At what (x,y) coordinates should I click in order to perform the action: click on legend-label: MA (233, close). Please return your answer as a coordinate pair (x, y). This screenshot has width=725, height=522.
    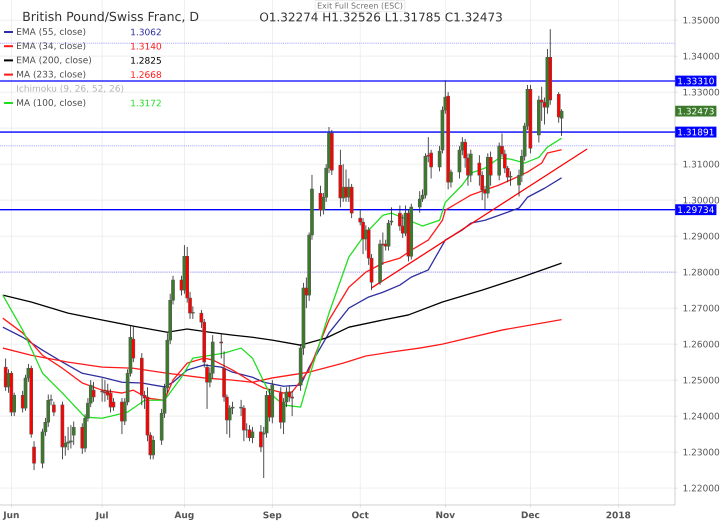
    Looking at the image, I should click on (51, 74).